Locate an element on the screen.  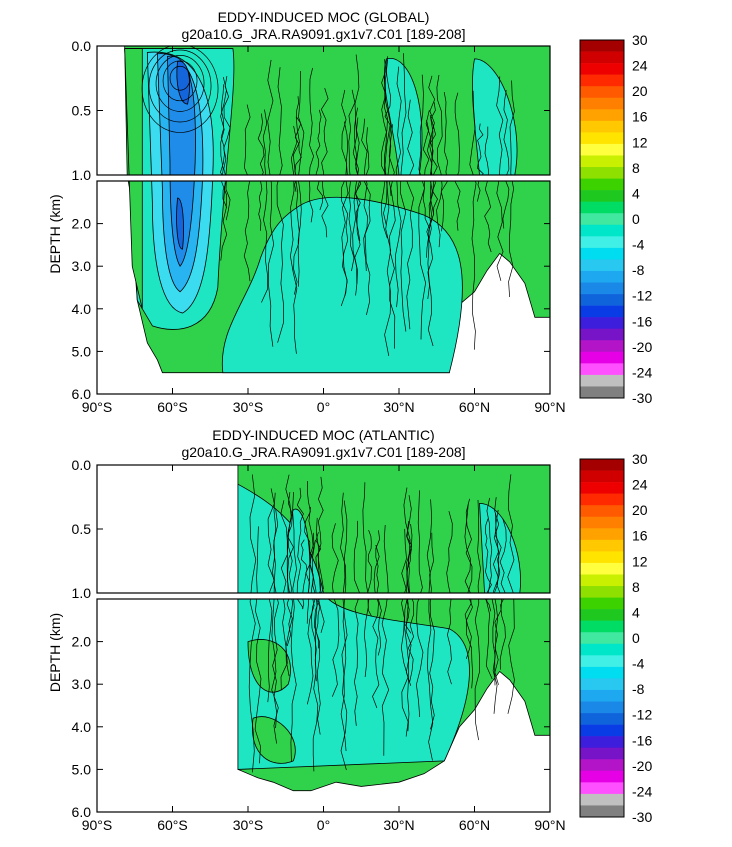
y-tick-label: 4.0 is located at coordinates (82, 309).